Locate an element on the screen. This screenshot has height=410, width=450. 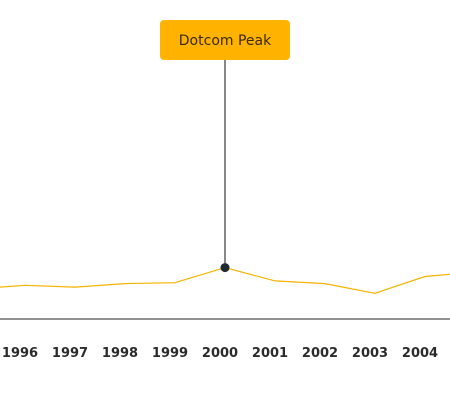
annotation-marker is located at coordinates (225, 268).